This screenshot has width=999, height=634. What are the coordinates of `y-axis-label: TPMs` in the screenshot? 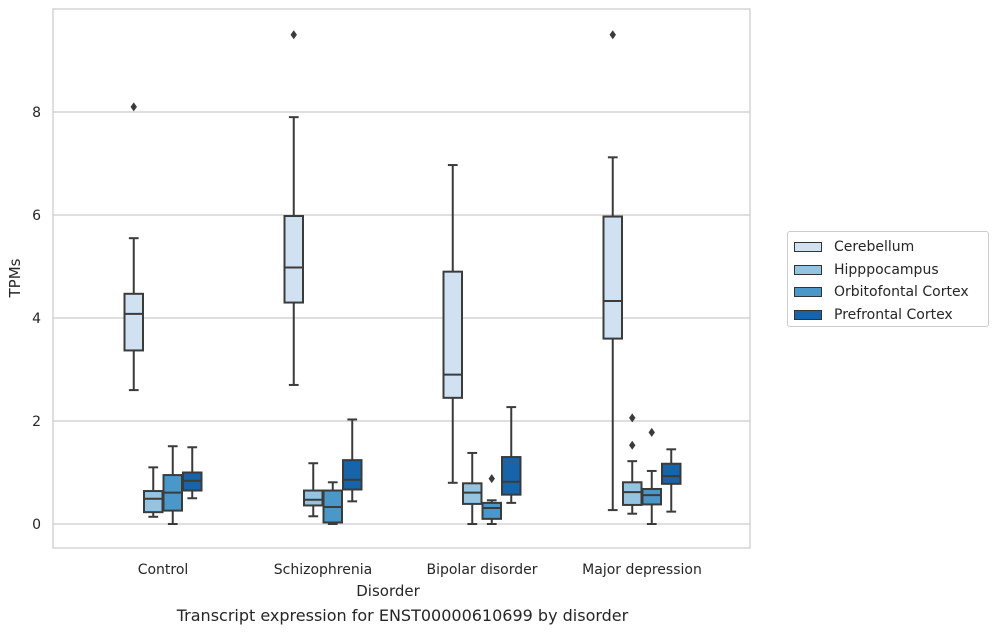 It's located at (15, 278).